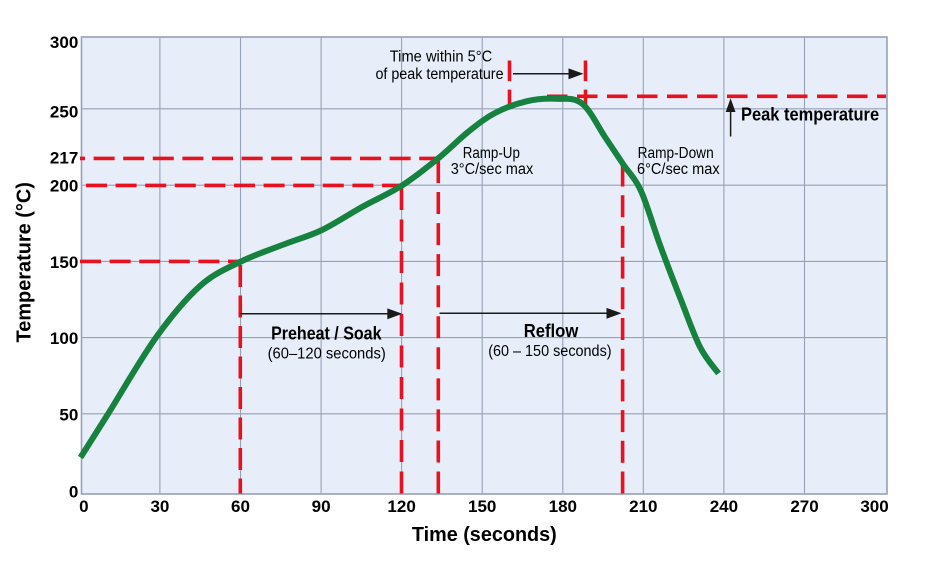 Image resolution: width=927 pixels, height=576 pixels. Describe the element at coordinates (401, 506) in the screenshot. I see `svg-text: 120` at that location.